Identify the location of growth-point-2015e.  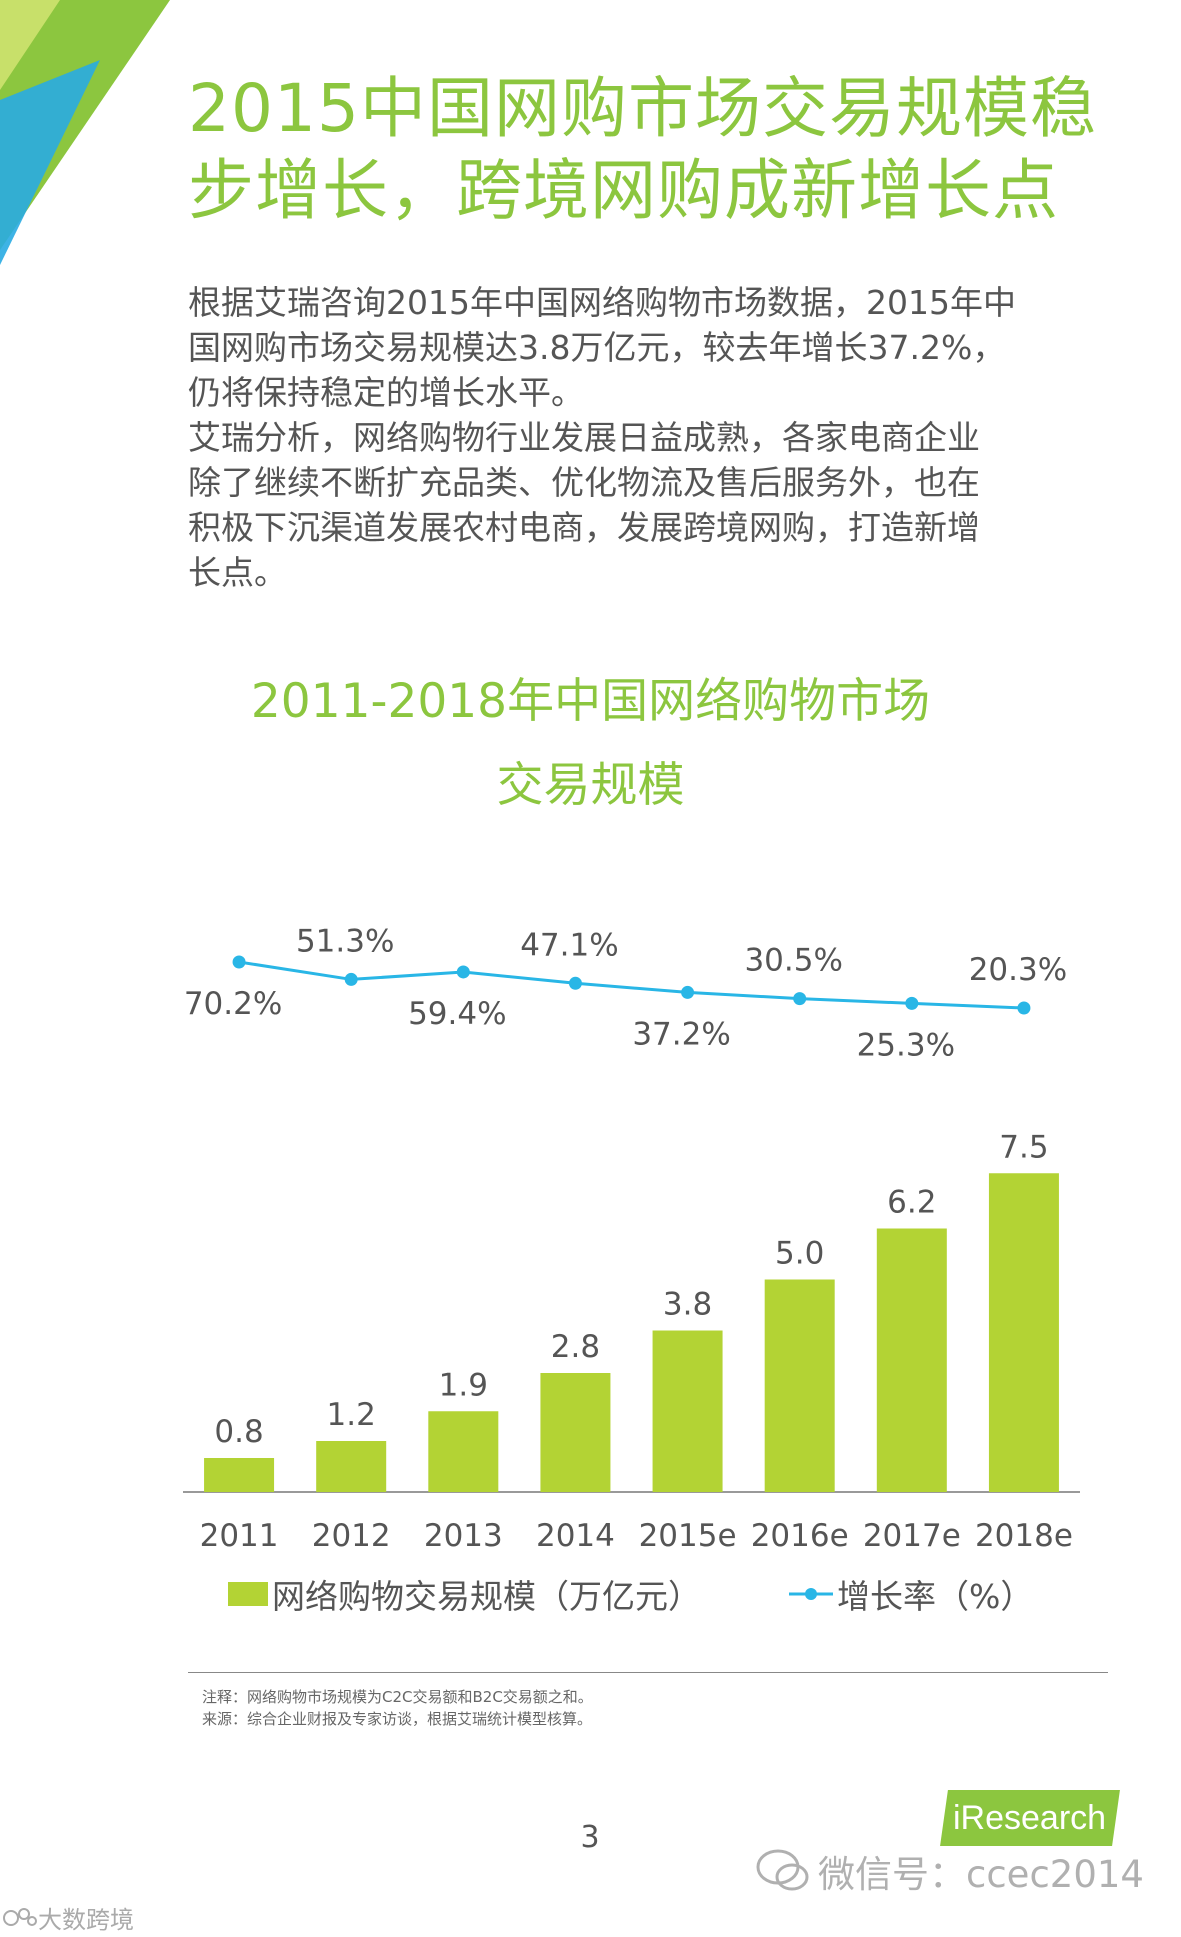
(688, 992).